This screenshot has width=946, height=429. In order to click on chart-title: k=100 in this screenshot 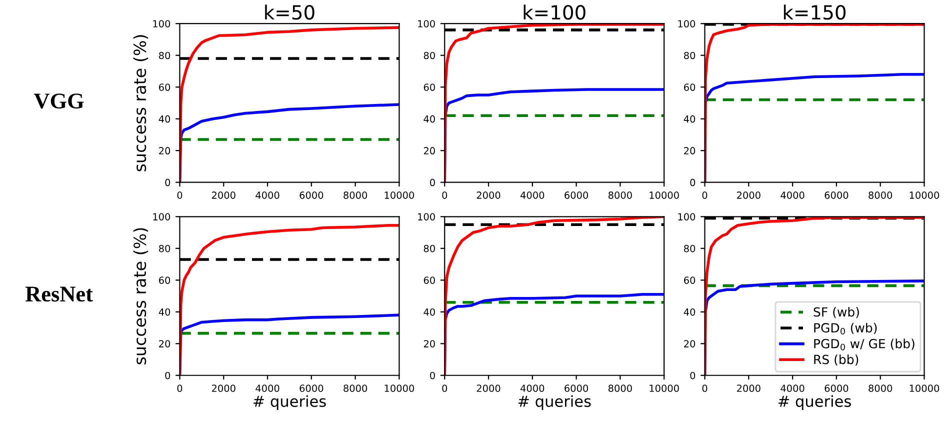, I will do `click(555, 12)`.